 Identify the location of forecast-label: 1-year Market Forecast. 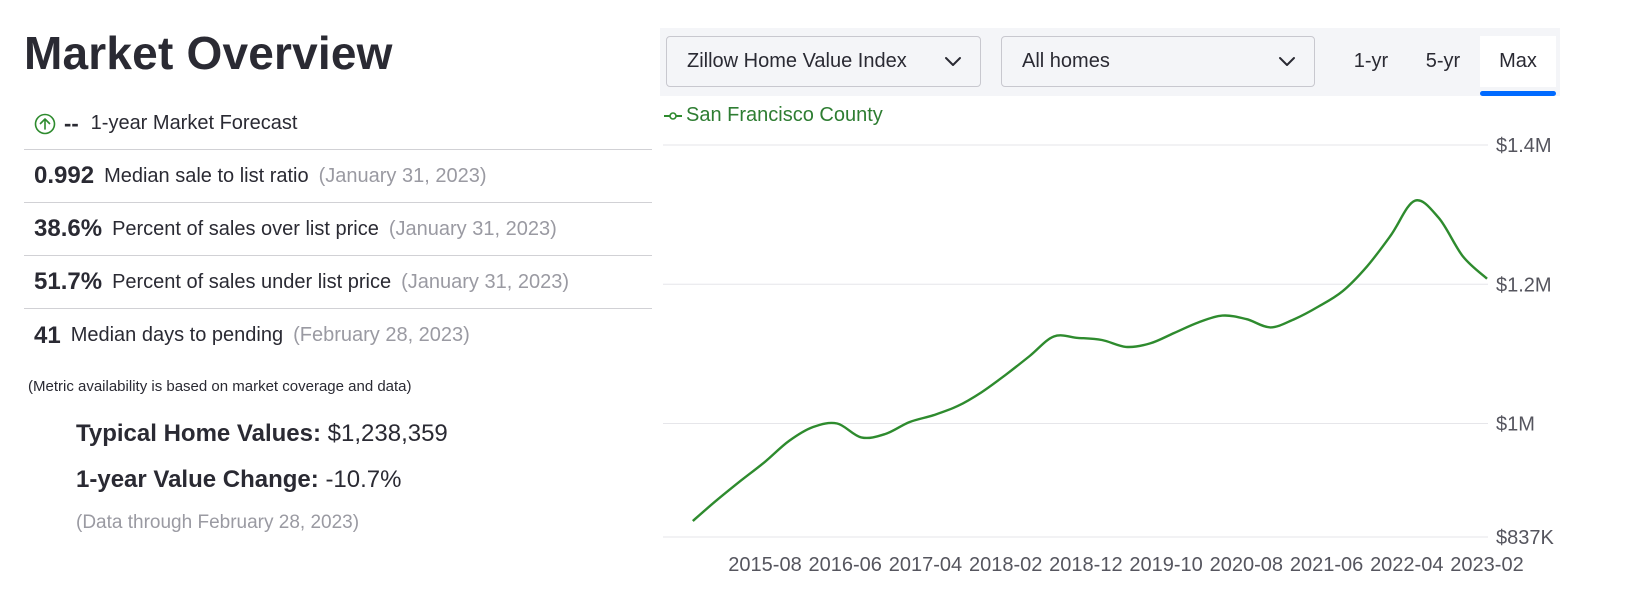
(194, 123).